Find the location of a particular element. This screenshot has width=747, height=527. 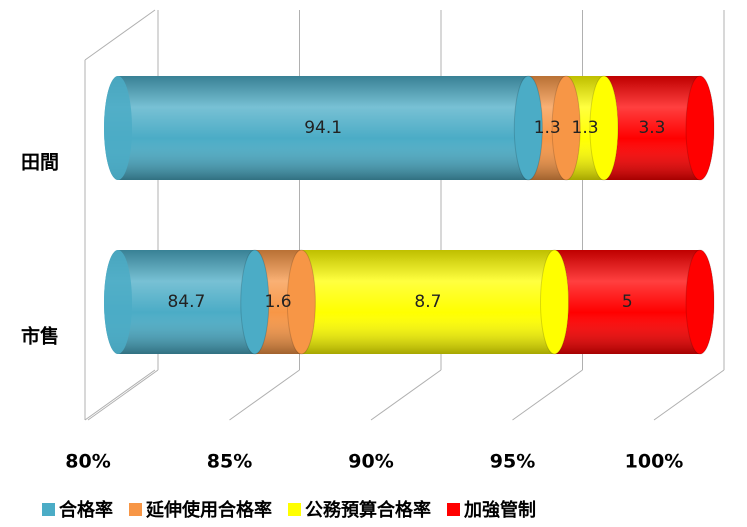

side-edge is located at coordinates (120, 35).